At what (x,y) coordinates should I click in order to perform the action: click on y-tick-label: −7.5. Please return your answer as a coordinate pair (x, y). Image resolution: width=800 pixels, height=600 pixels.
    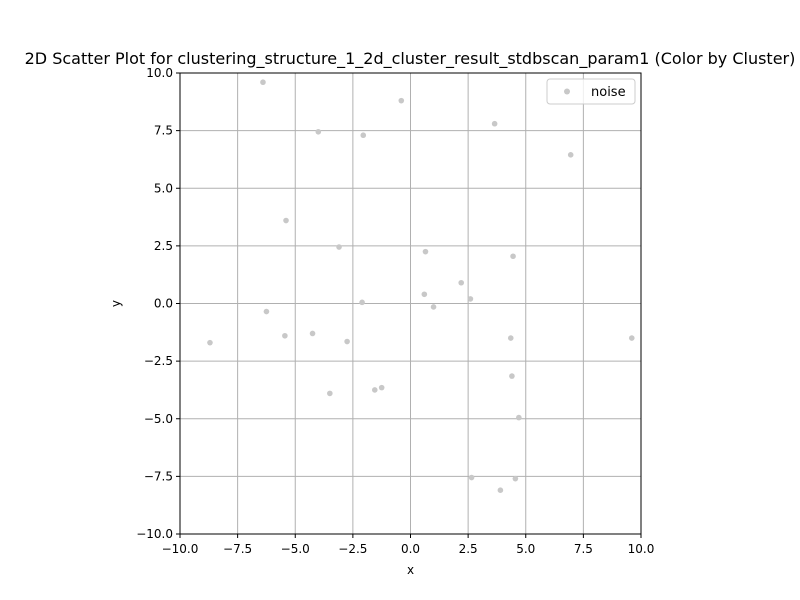
    Looking at the image, I should click on (158, 476).